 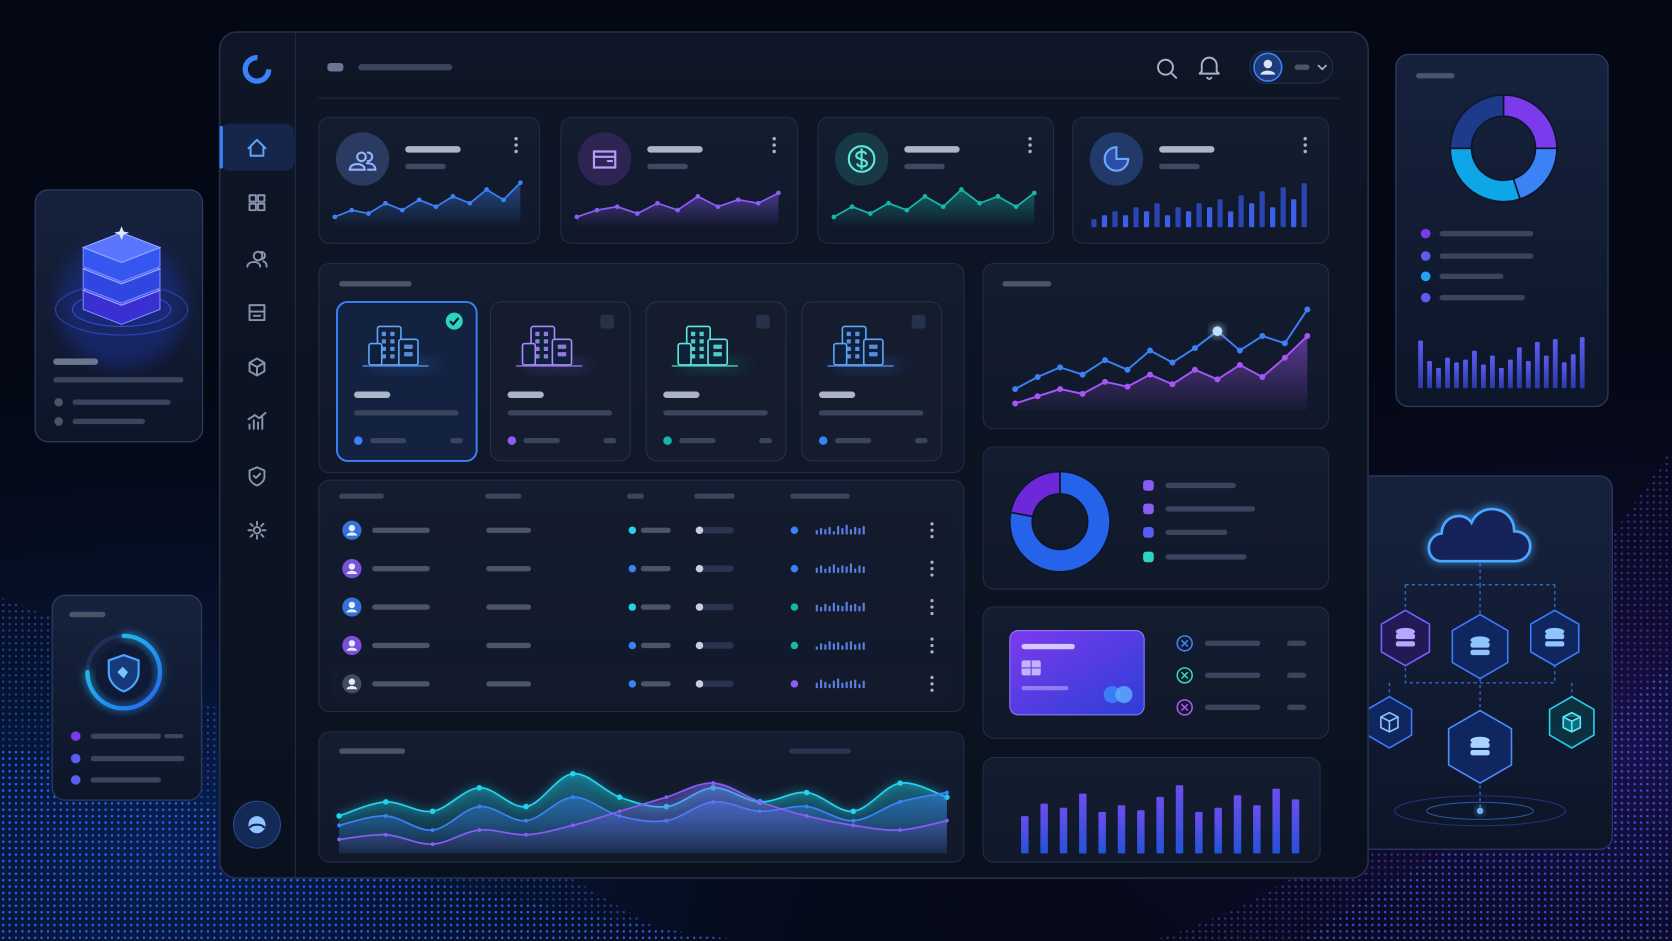 I want to click on avatar-head, so click(x=1268, y=64).